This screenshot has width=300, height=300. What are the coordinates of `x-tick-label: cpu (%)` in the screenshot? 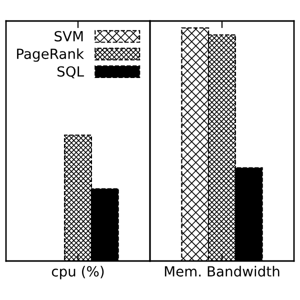 It's located at (78, 273).